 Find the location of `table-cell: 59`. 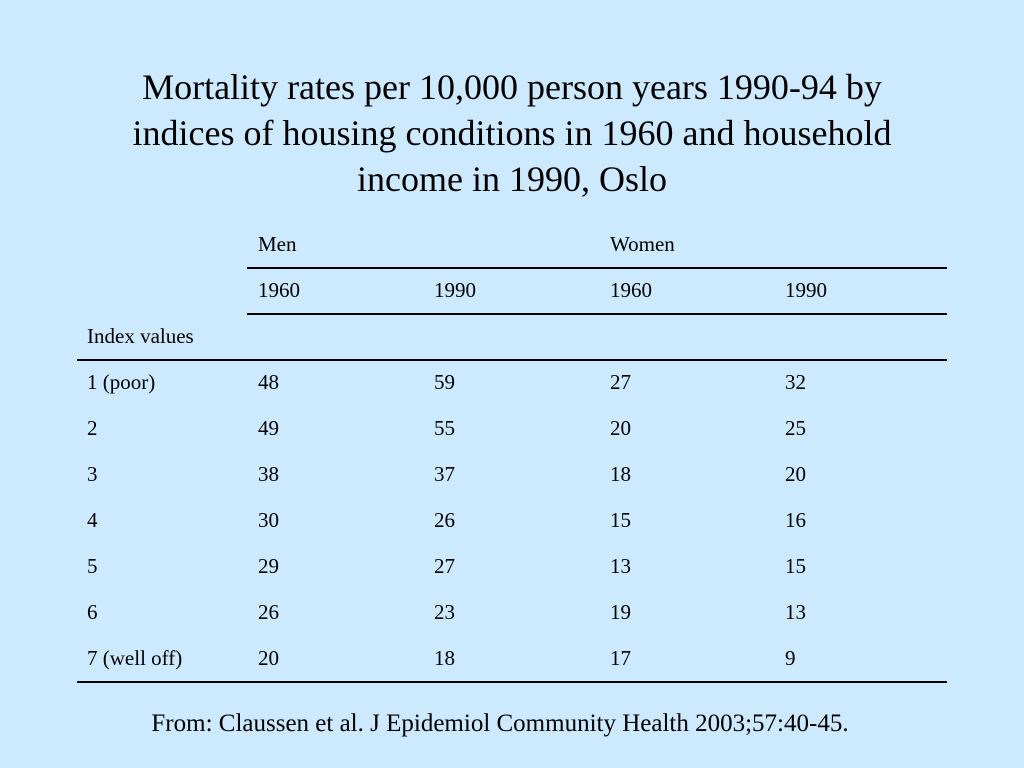

table-cell: 59 is located at coordinates (444, 382).